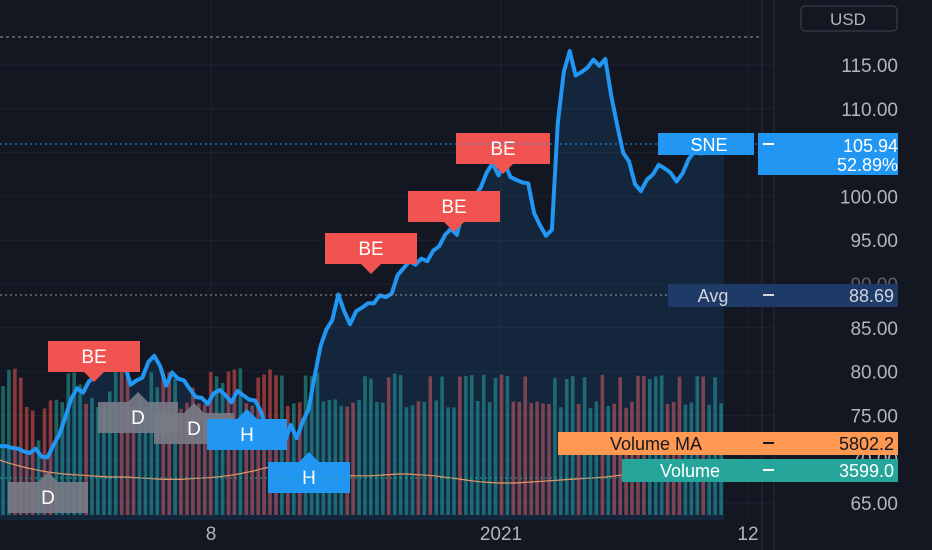 Image resolution: width=932 pixels, height=550 pixels. I want to click on price-tag-change: 52.89%, so click(867, 165).